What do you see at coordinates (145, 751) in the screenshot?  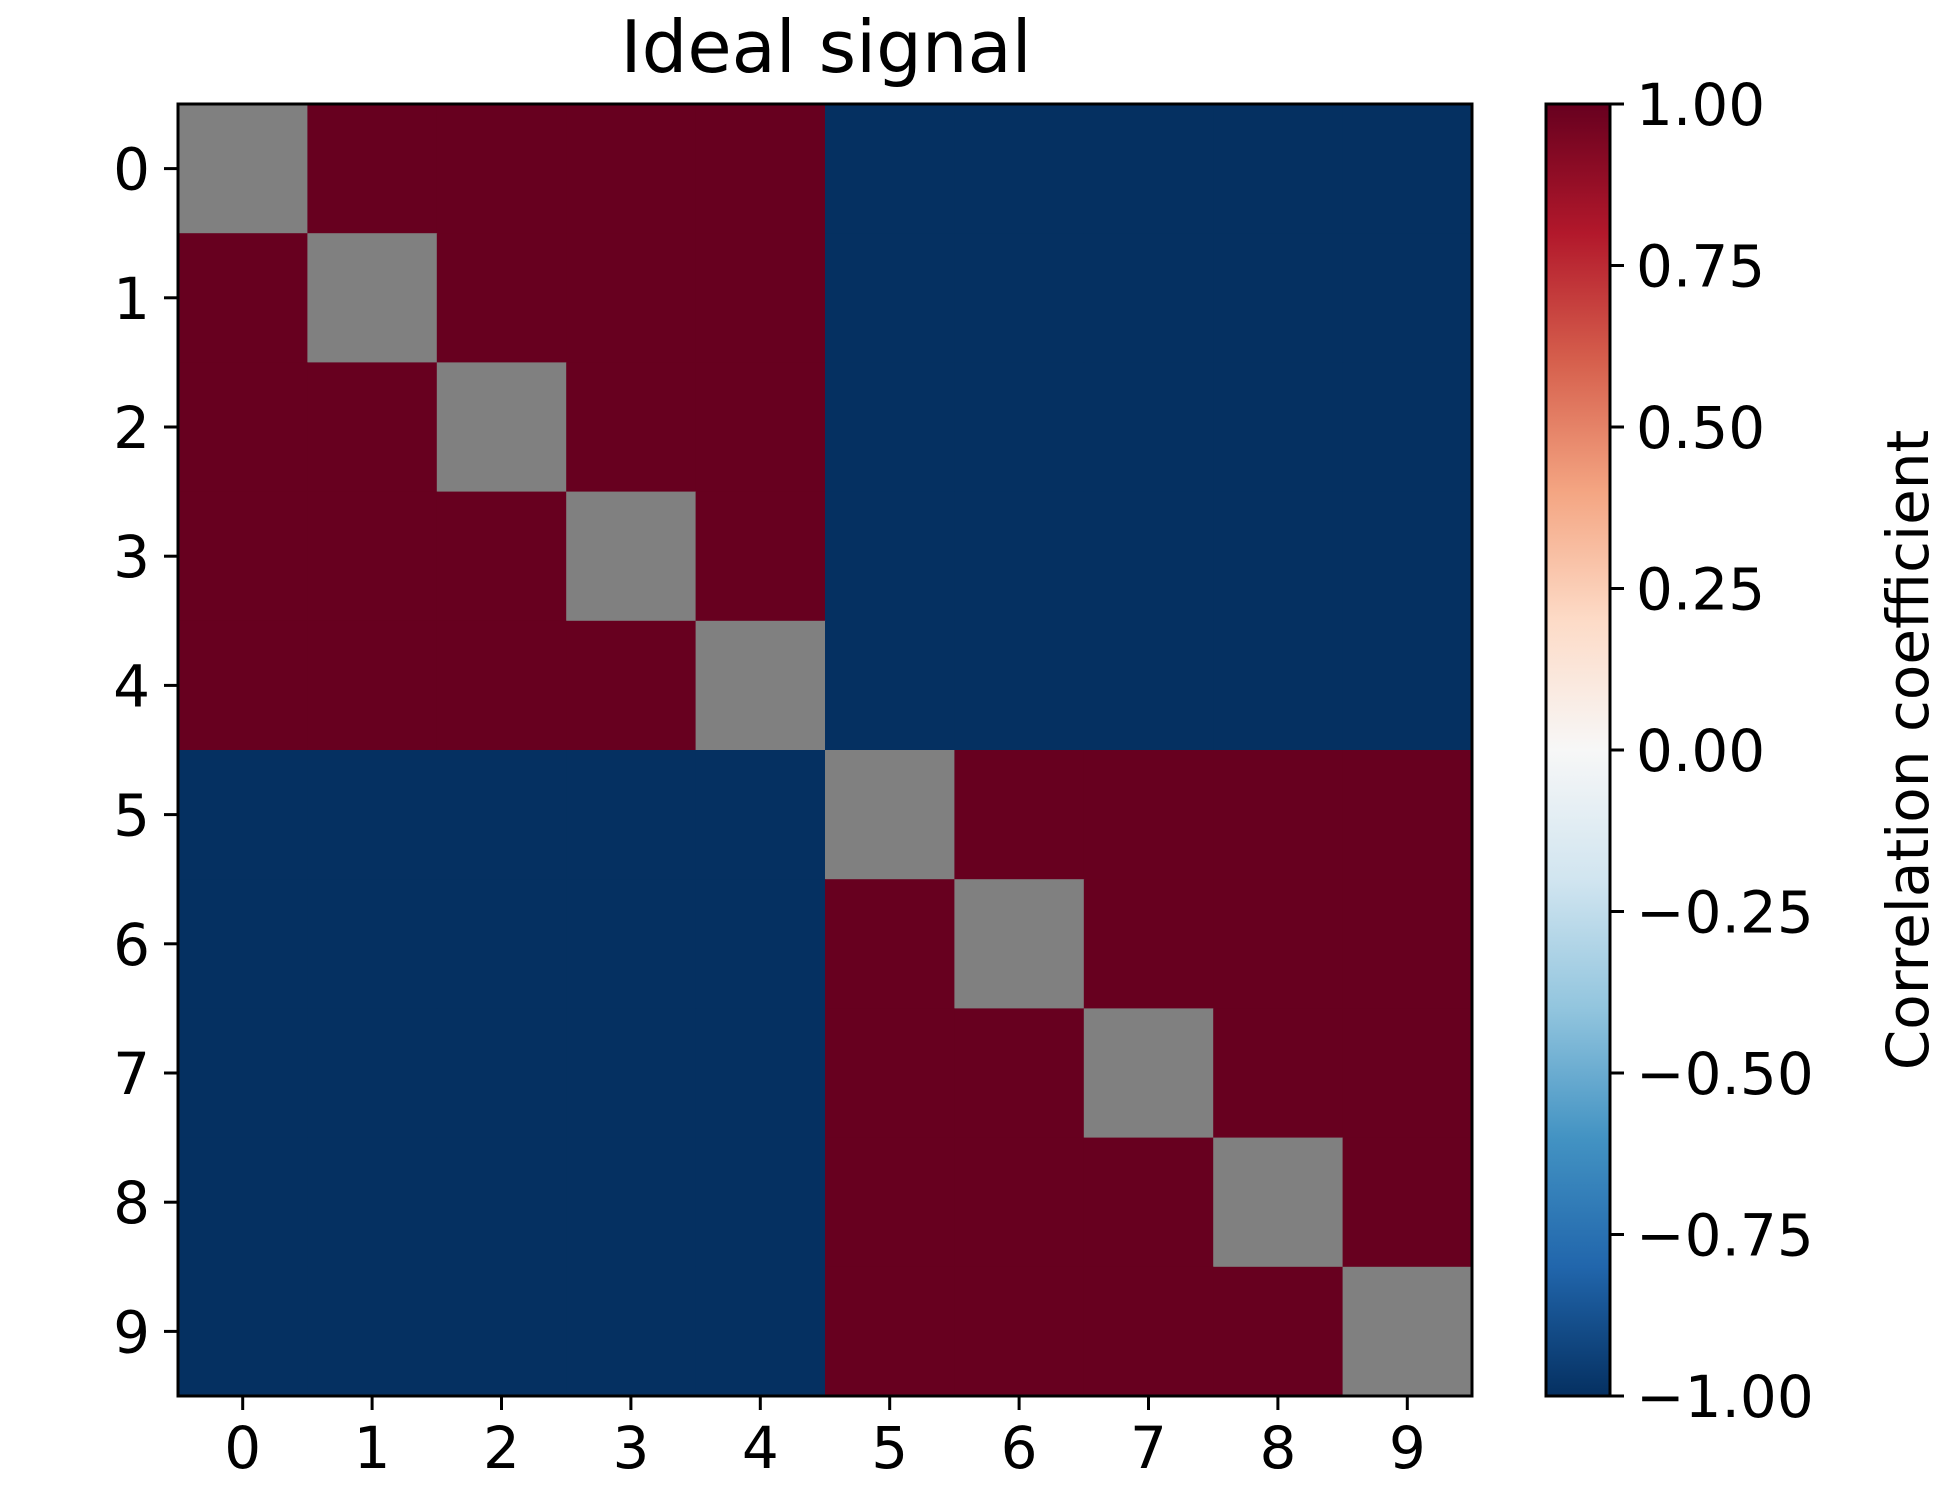 I see `y-axis: 0 1 2 3 4 5 6 7 8 9` at bounding box center [145, 751].